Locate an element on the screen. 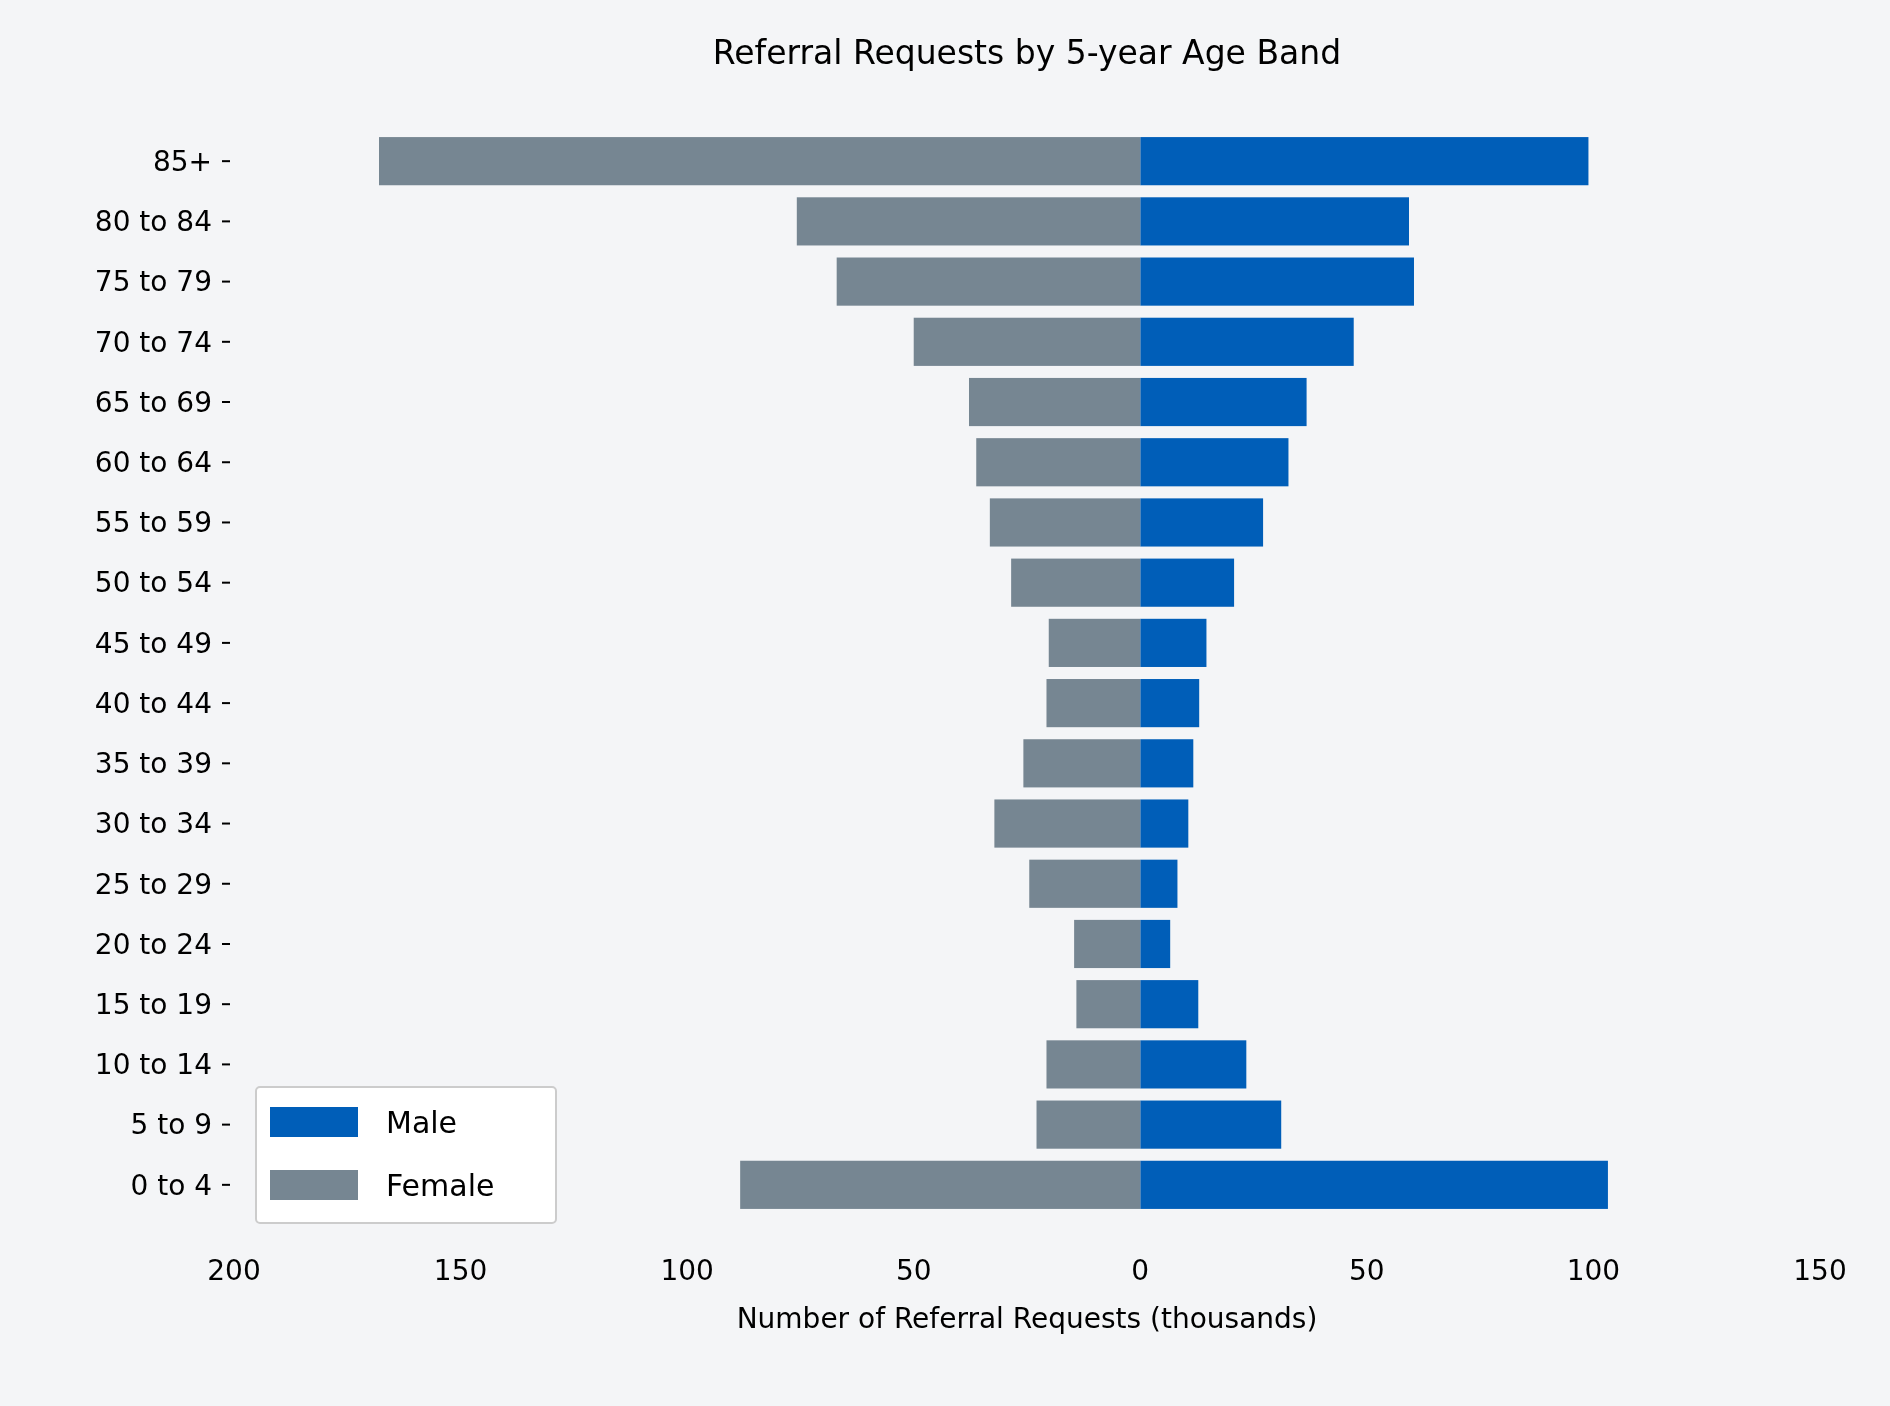  x-tick-label: 200 is located at coordinates (234, 1270).